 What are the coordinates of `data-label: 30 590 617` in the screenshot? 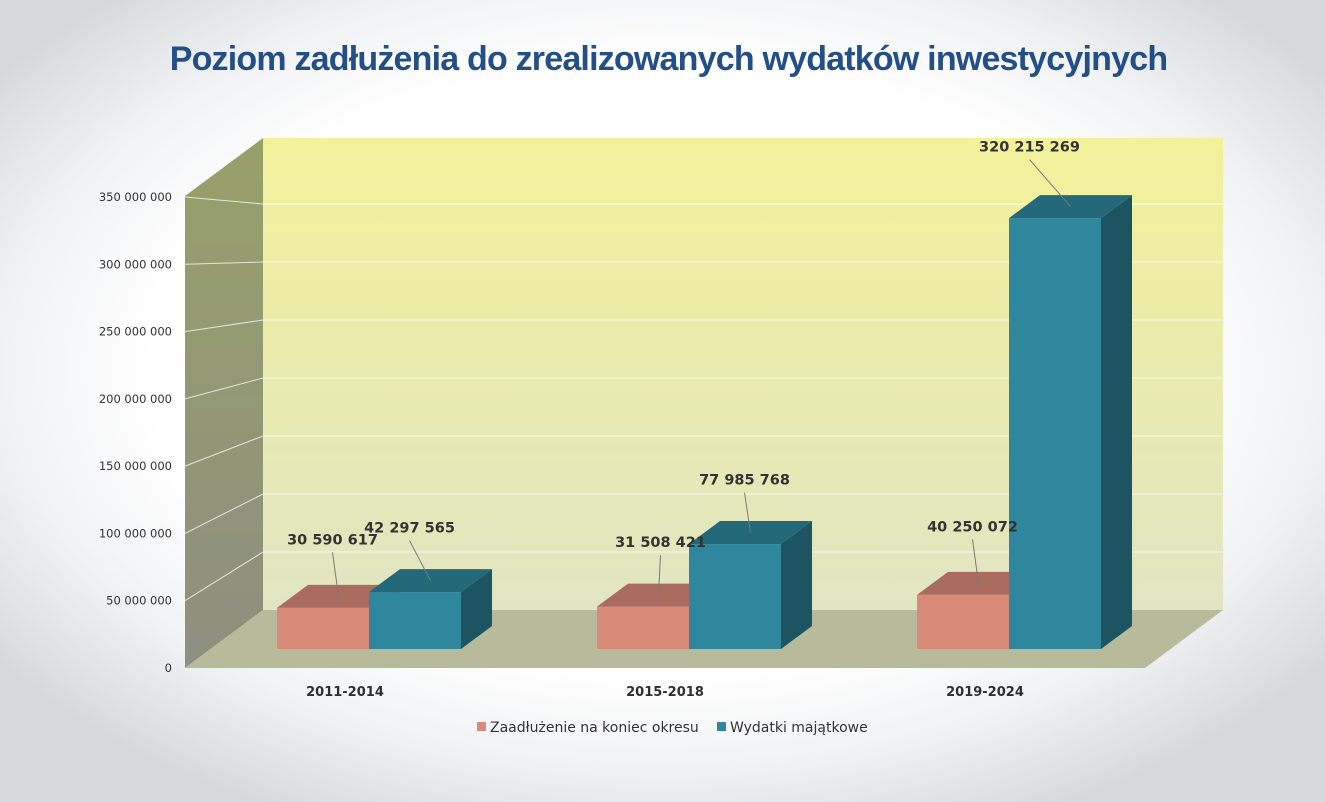 It's located at (332, 540).